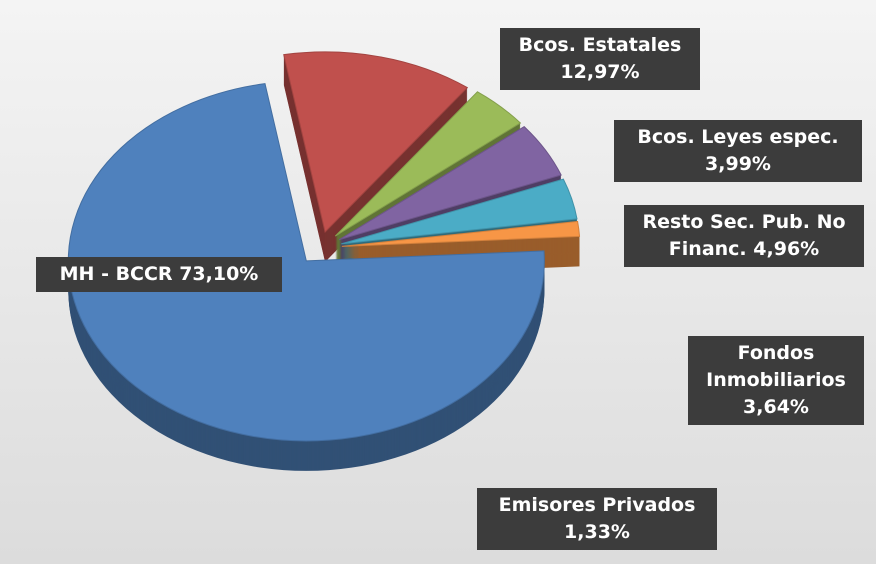 Image resolution: width=876 pixels, height=564 pixels. Describe the element at coordinates (597, 505) in the screenshot. I see `label-name: Emisores Privados` at that location.